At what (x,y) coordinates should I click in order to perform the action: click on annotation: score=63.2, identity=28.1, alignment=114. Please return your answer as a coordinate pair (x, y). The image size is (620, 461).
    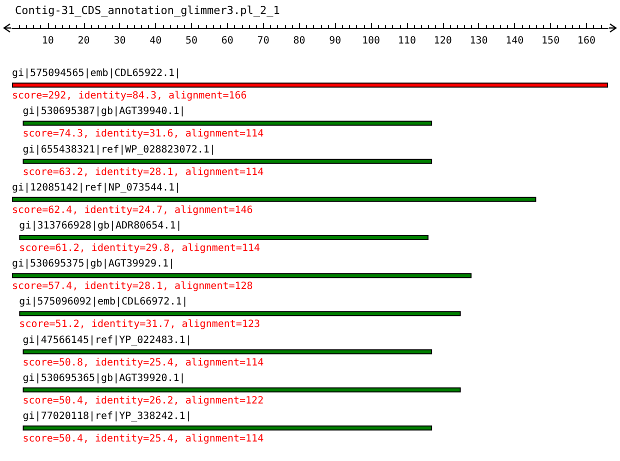
    Looking at the image, I should click on (143, 172).